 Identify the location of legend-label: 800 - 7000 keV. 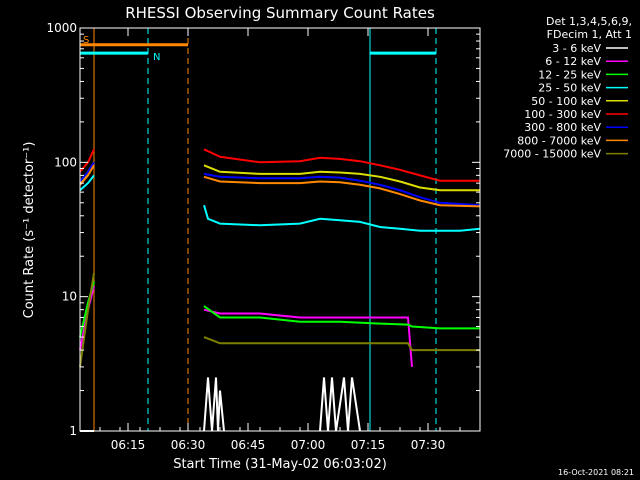
(559, 140).